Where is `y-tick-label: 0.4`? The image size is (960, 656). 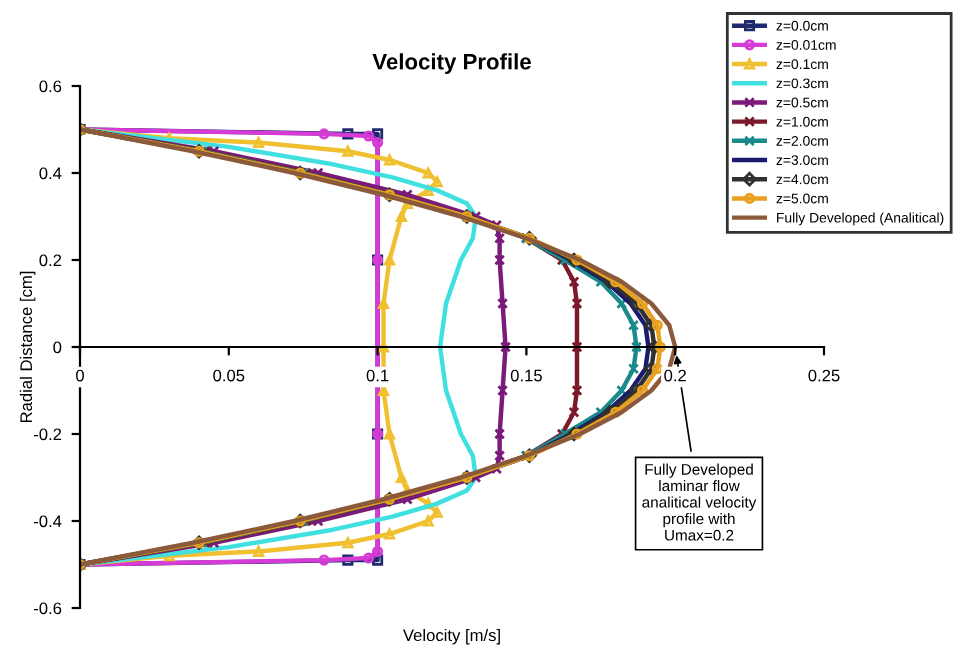
y-tick-label: 0.4 is located at coordinates (50, 173).